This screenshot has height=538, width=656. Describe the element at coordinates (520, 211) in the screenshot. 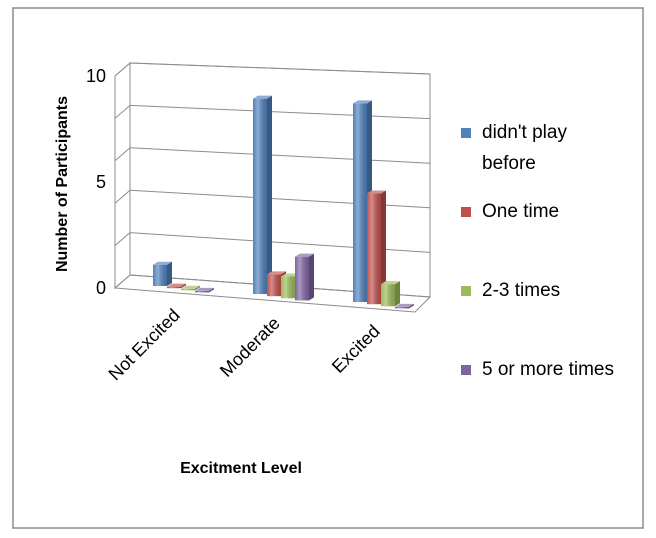

I see `legend-label: One time` at that location.